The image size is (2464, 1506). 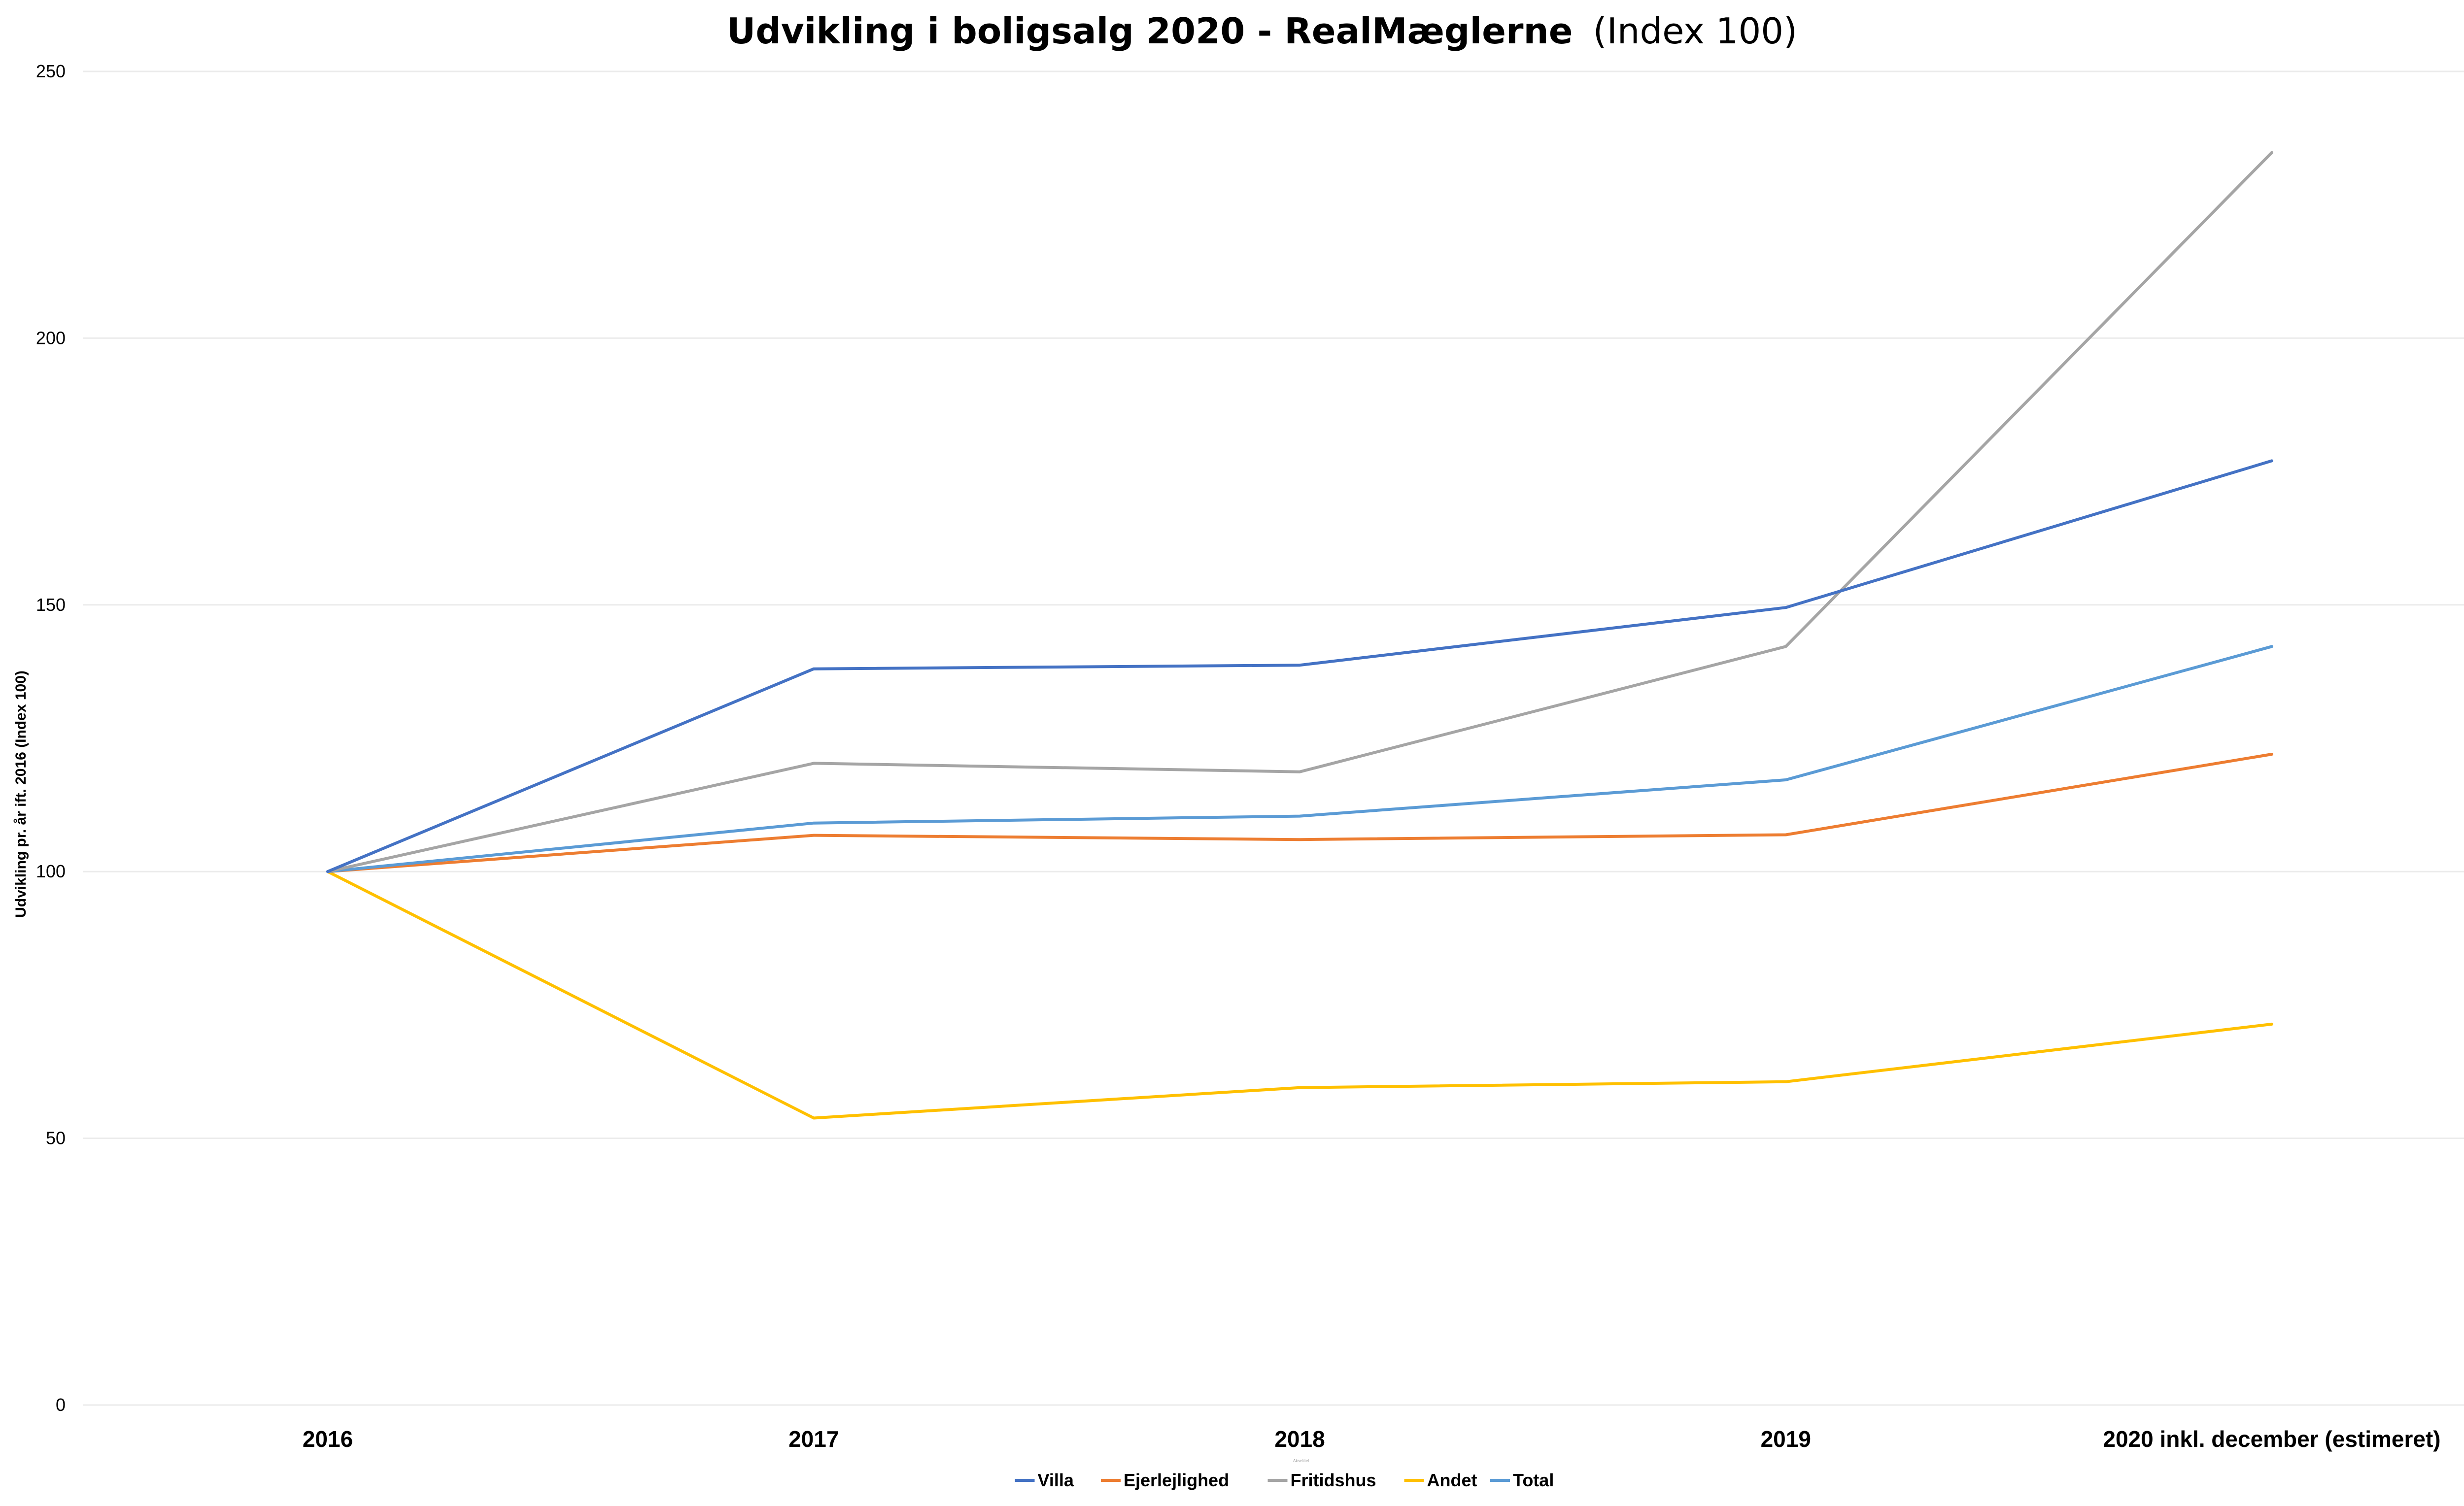 I want to click on series-line-total, so click(x=1299, y=759).